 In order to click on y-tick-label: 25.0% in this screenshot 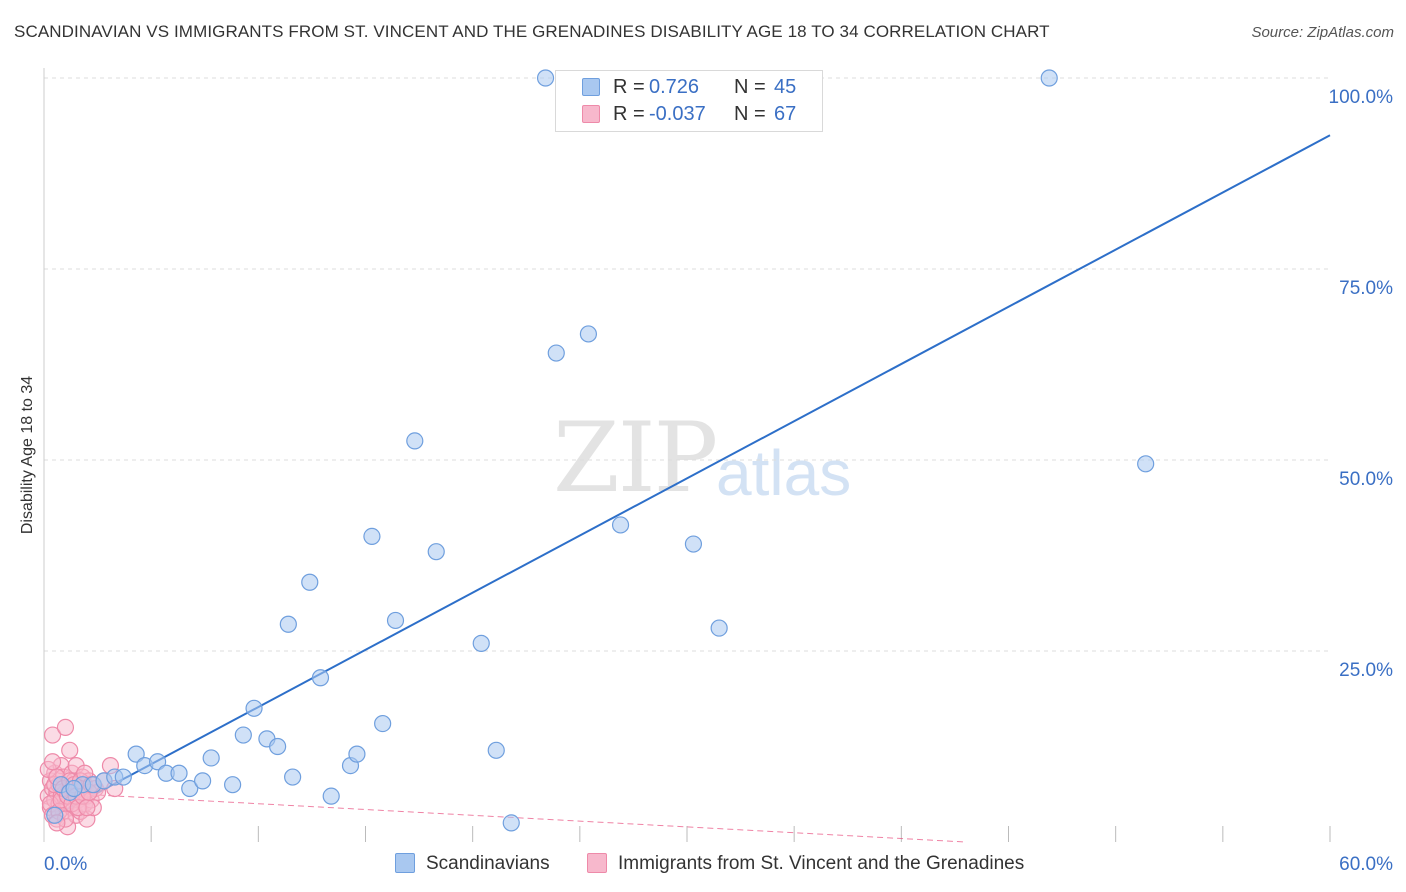, I will do `click(1366, 670)`.